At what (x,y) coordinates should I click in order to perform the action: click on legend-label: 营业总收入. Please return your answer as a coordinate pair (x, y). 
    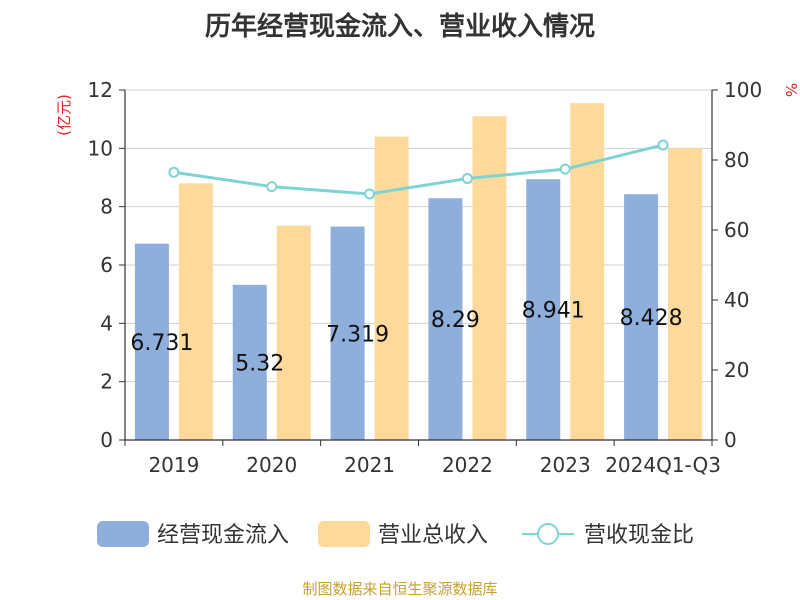
    Looking at the image, I should click on (433, 535).